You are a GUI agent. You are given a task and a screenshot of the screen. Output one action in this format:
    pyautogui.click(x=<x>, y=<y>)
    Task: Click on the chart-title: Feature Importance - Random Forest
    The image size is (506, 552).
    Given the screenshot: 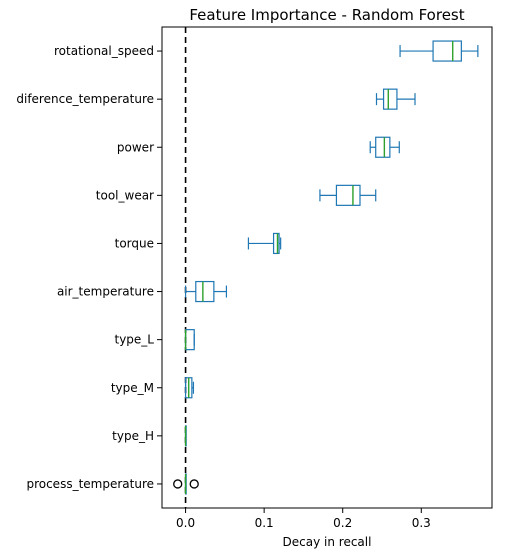 What is the action you would take?
    pyautogui.click(x=326, y=15)
    